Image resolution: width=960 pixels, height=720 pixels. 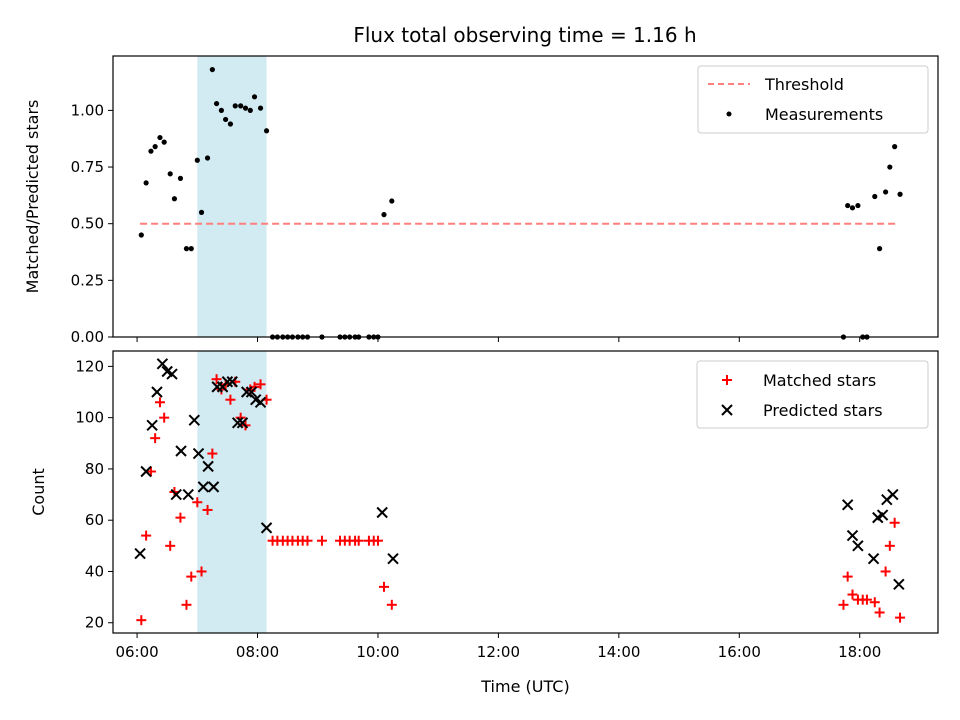 I want to click on x-axis-label: Time (UTC), so click(x=524, y=686).